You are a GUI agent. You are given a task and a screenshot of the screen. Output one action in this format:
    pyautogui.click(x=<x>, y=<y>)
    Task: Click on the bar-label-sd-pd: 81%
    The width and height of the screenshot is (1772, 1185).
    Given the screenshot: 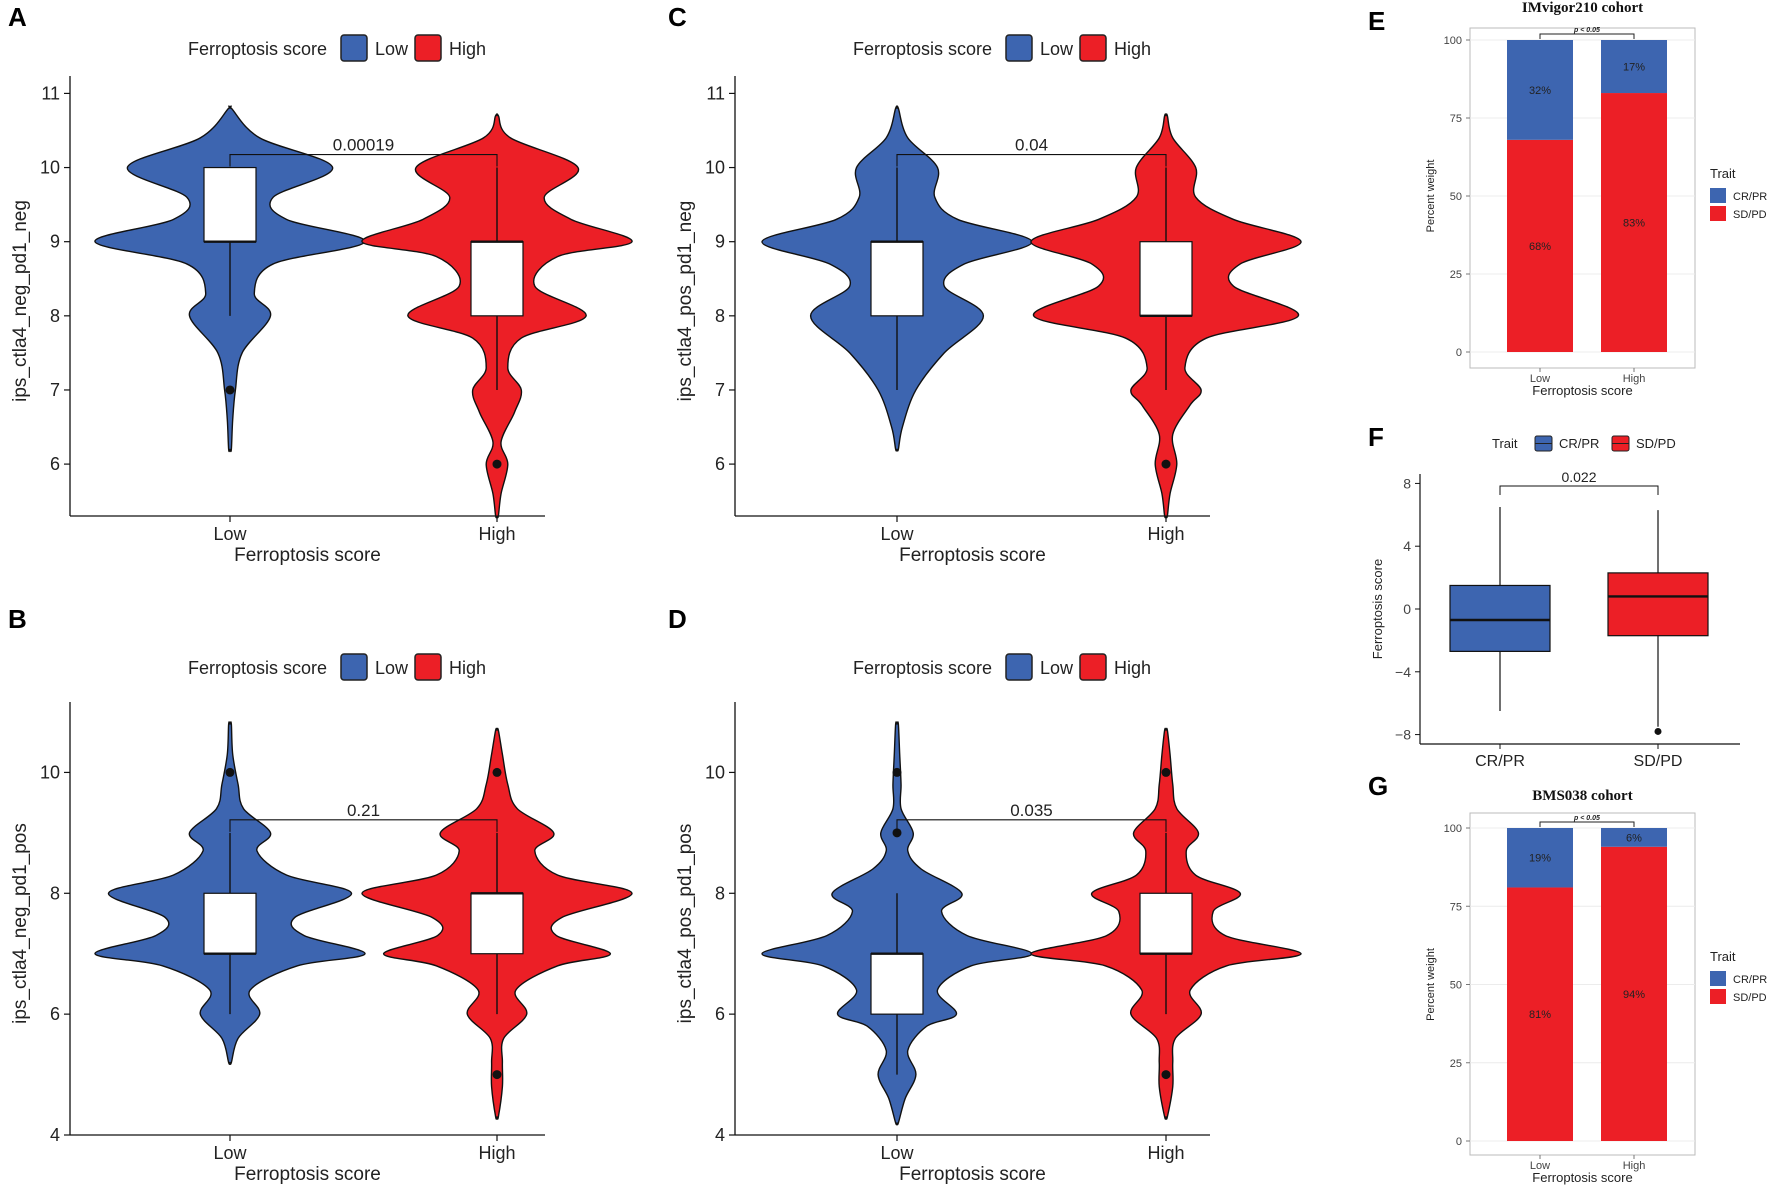 What is the action you would take?
    pyautogui.click(x=1540, y=1015)
    